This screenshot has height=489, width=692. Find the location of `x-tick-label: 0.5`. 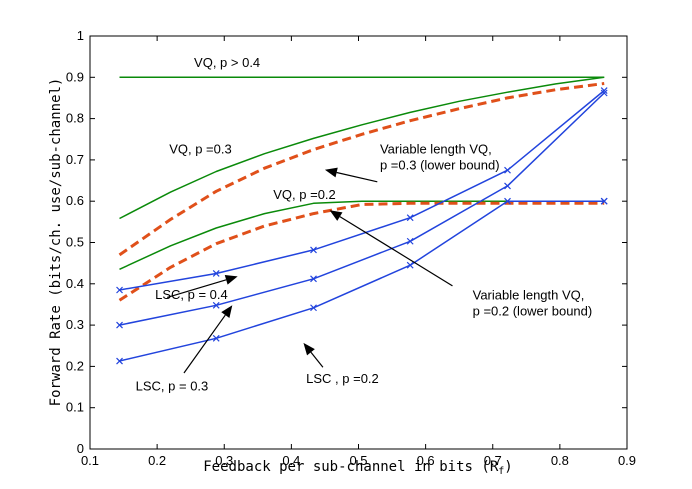

x-tick-label: 0.5 is located at coordinates (358, 460).